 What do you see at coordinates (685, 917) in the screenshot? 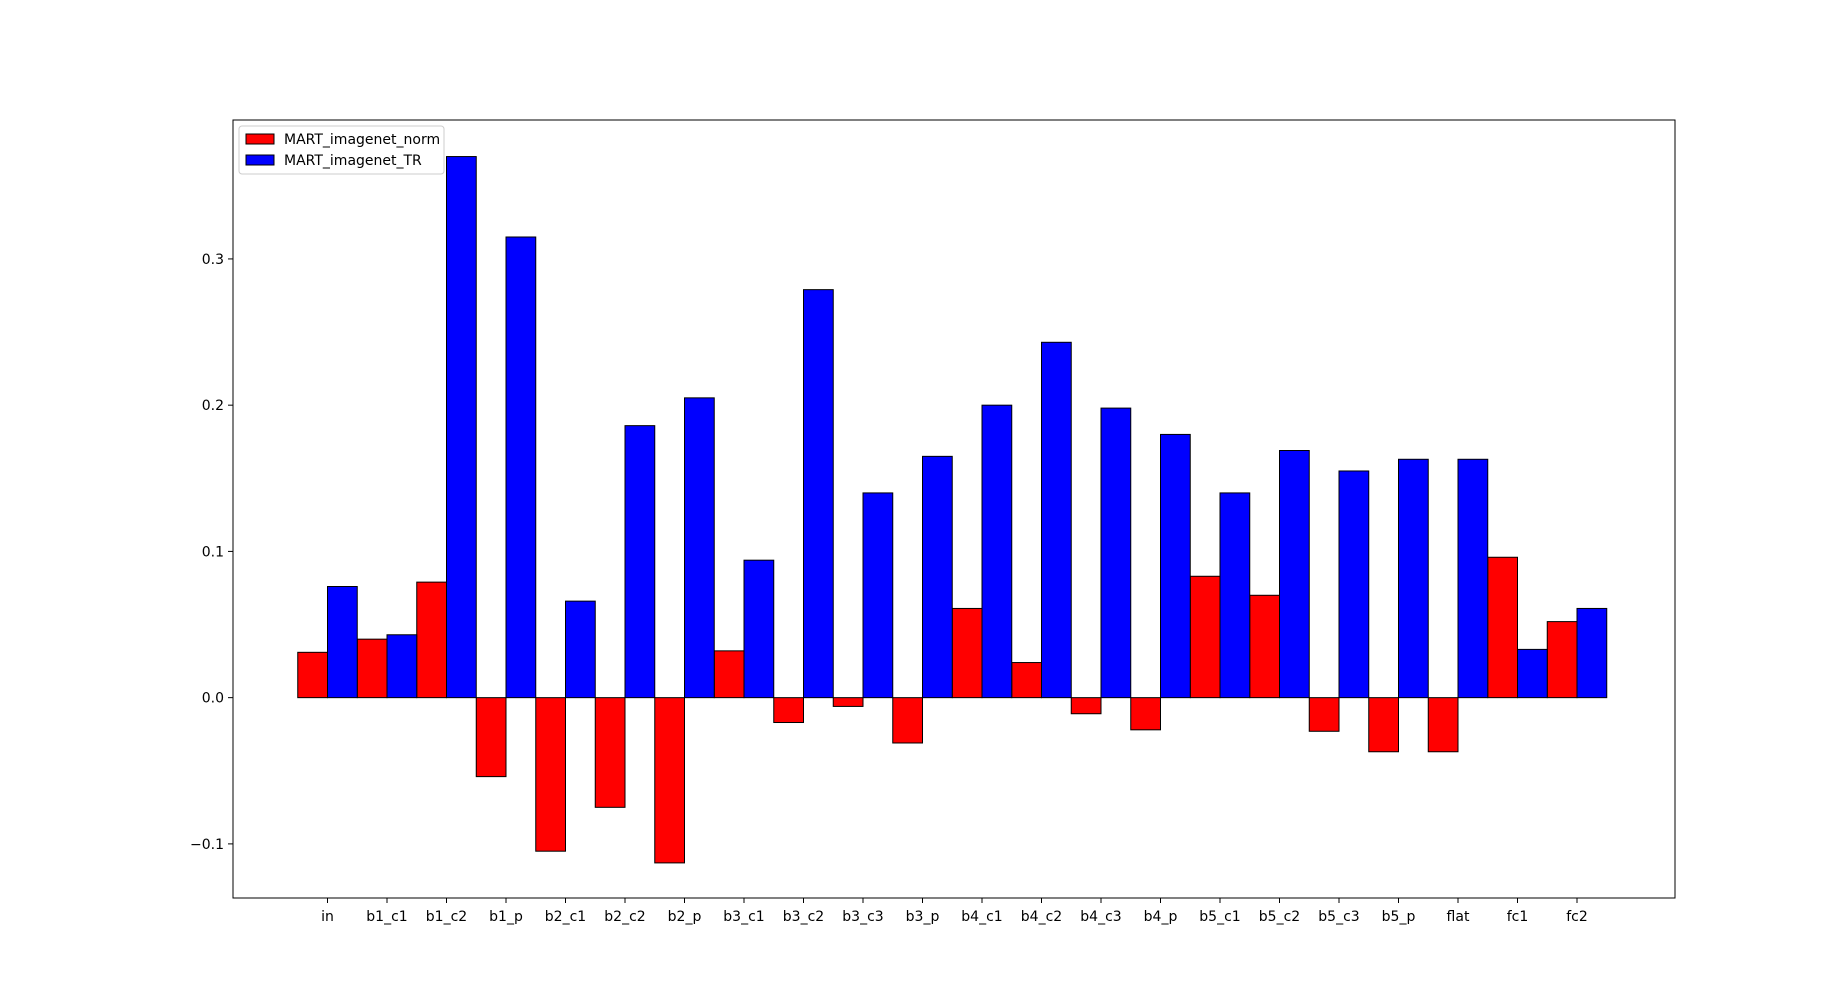
I see `x-tick-label-b2_p: b2_p` at bounding box center [685, 917].